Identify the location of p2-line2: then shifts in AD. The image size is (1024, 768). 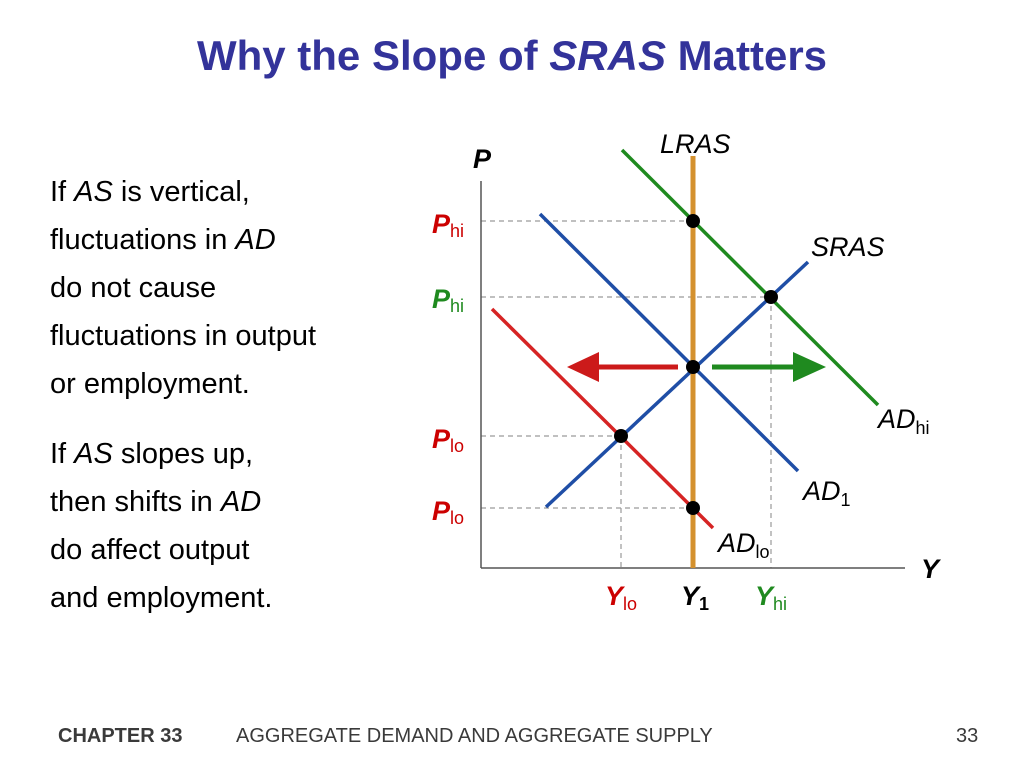
(161, 502).